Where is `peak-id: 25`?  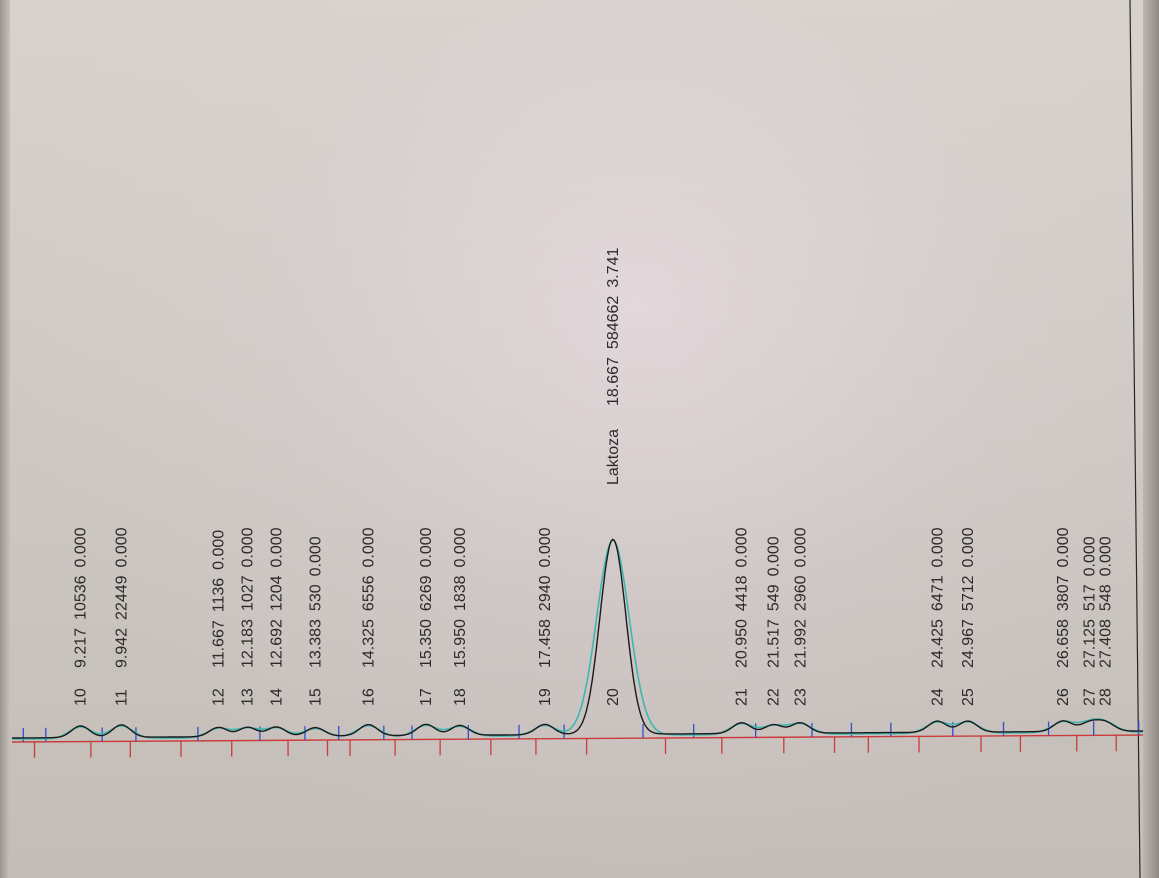 peak-id: 25 is located at coordinates (968, 697).